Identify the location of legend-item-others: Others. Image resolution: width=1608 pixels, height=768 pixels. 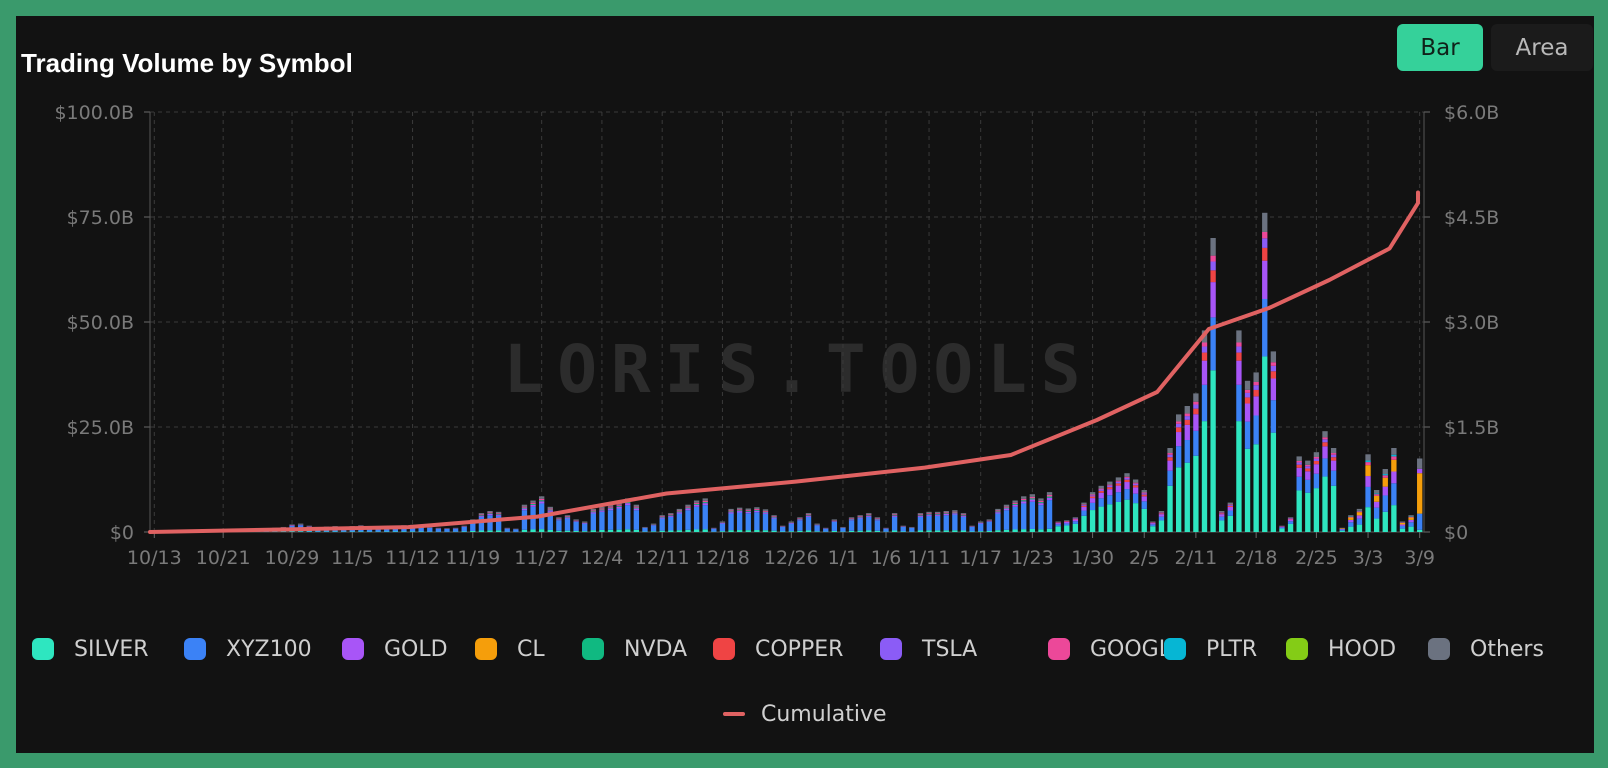
(1486, 649).